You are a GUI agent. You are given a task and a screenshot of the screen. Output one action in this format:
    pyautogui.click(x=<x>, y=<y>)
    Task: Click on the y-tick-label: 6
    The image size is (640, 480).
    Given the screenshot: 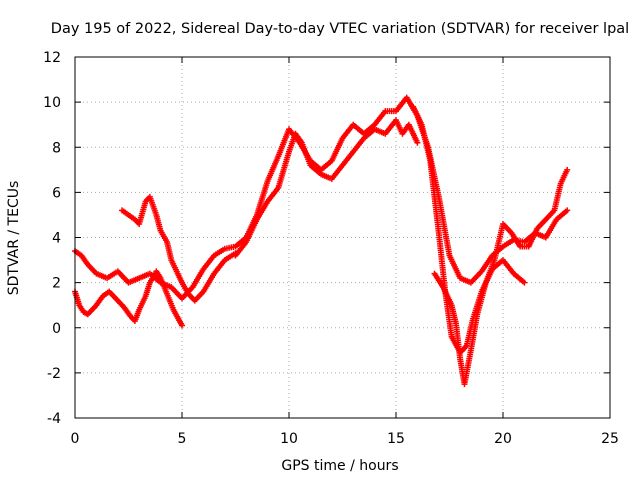 What is the action you would take?
    pyautogui.click(x=56, y=193)
    